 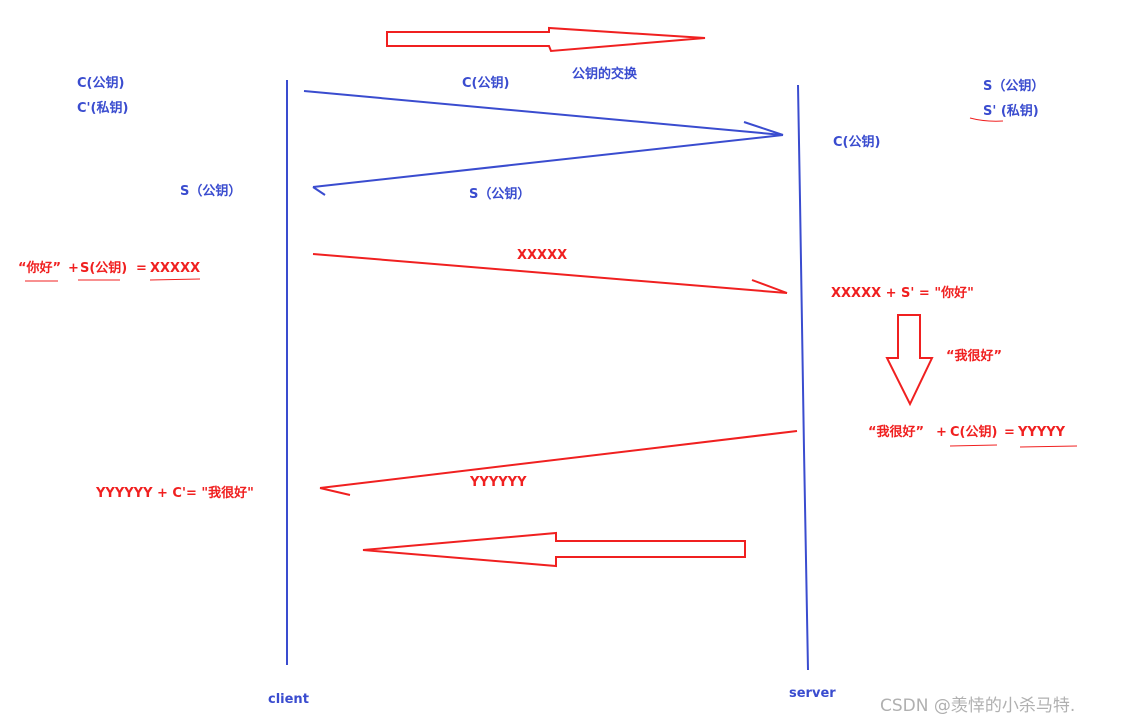 I want to click on server-received-key: C(公钥), so click(x=856, y=142).